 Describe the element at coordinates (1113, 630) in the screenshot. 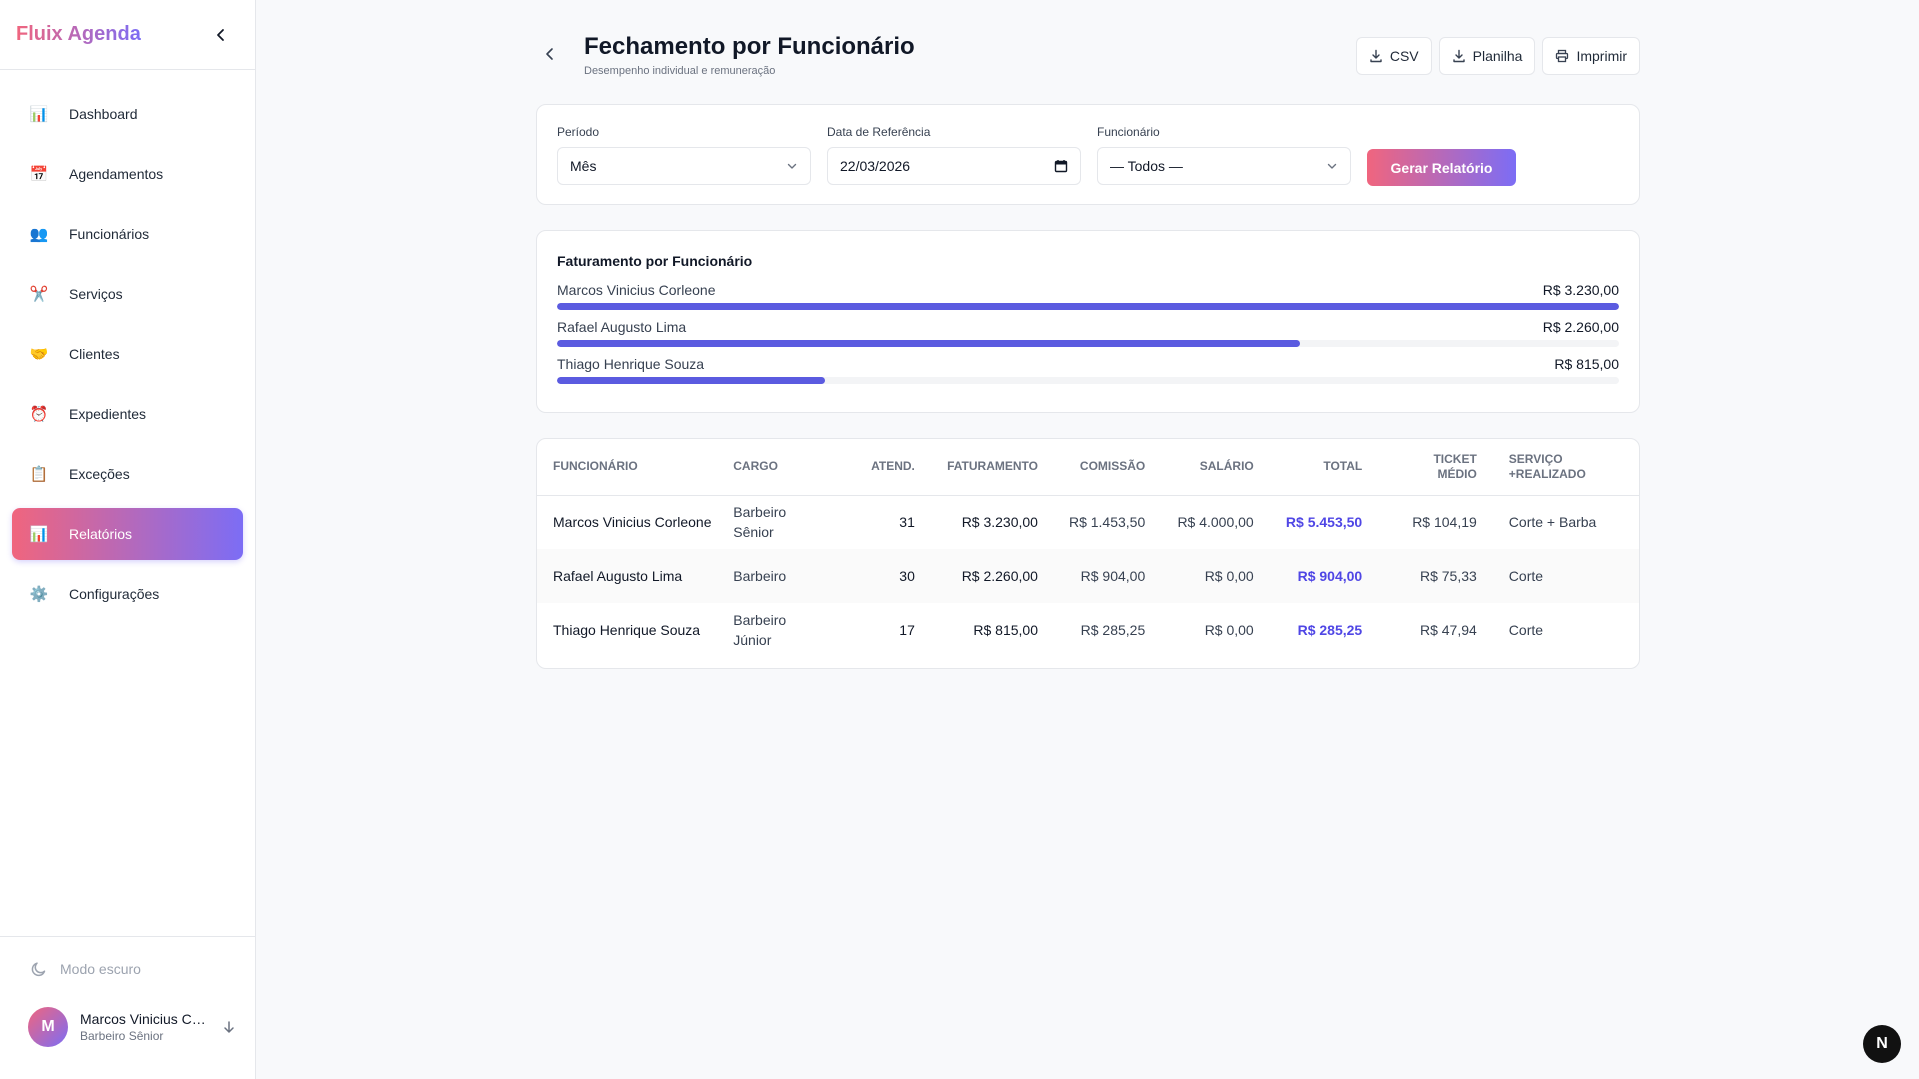

I see `cell-commission: R$ 285,25` at that location.